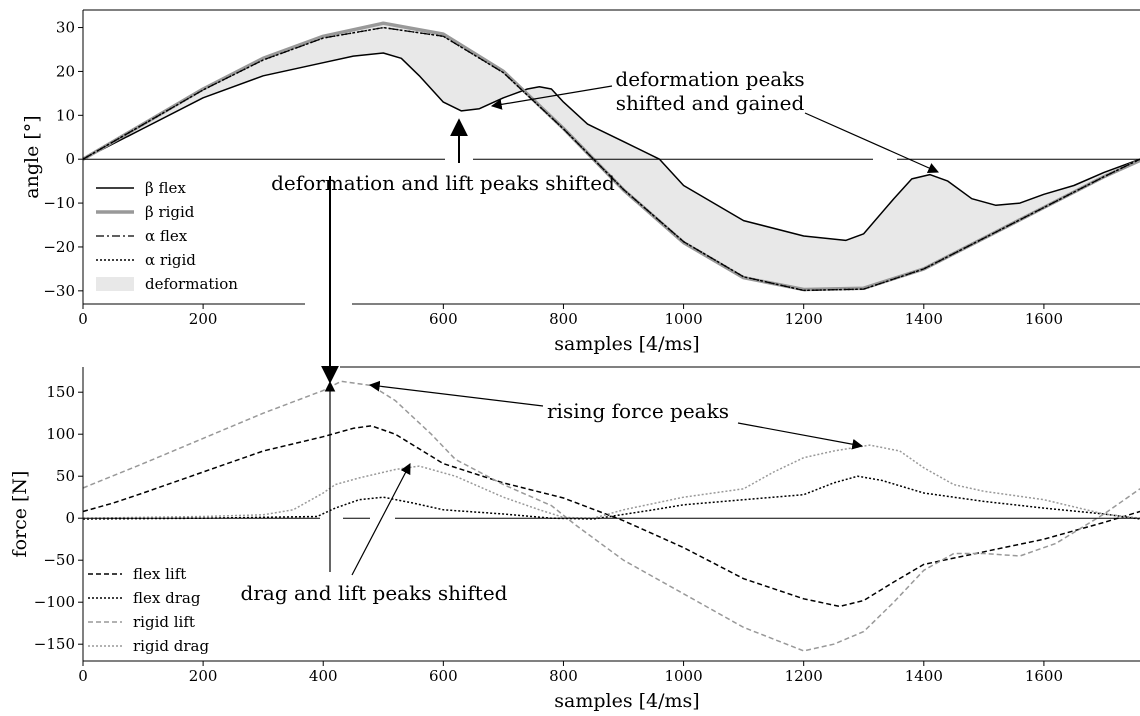  What do you see at coordinates (626, 344) in the screenshot?
I see `angle-x-axis-label: samples [4/ms]` at bounding box center [626, 344].